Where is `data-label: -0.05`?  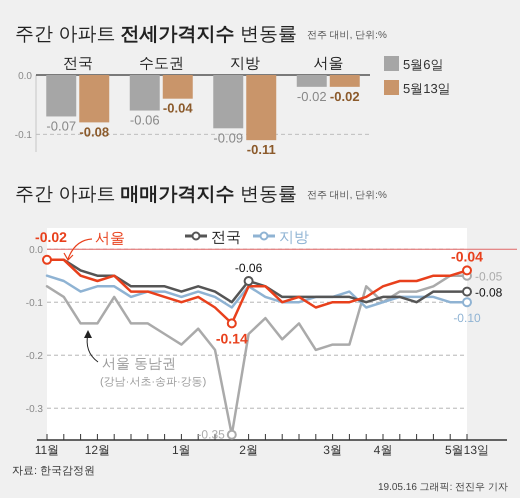
data-label: -0.05 is located at coordinates (489, 277).